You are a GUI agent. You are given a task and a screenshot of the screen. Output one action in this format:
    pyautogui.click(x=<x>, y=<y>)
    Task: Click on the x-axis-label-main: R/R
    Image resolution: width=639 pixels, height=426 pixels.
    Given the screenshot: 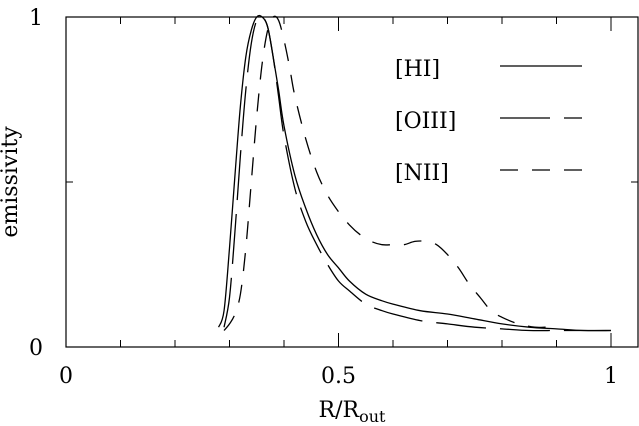 What is the action you would take?
    pyautogui.click(x=340, y=410)
    